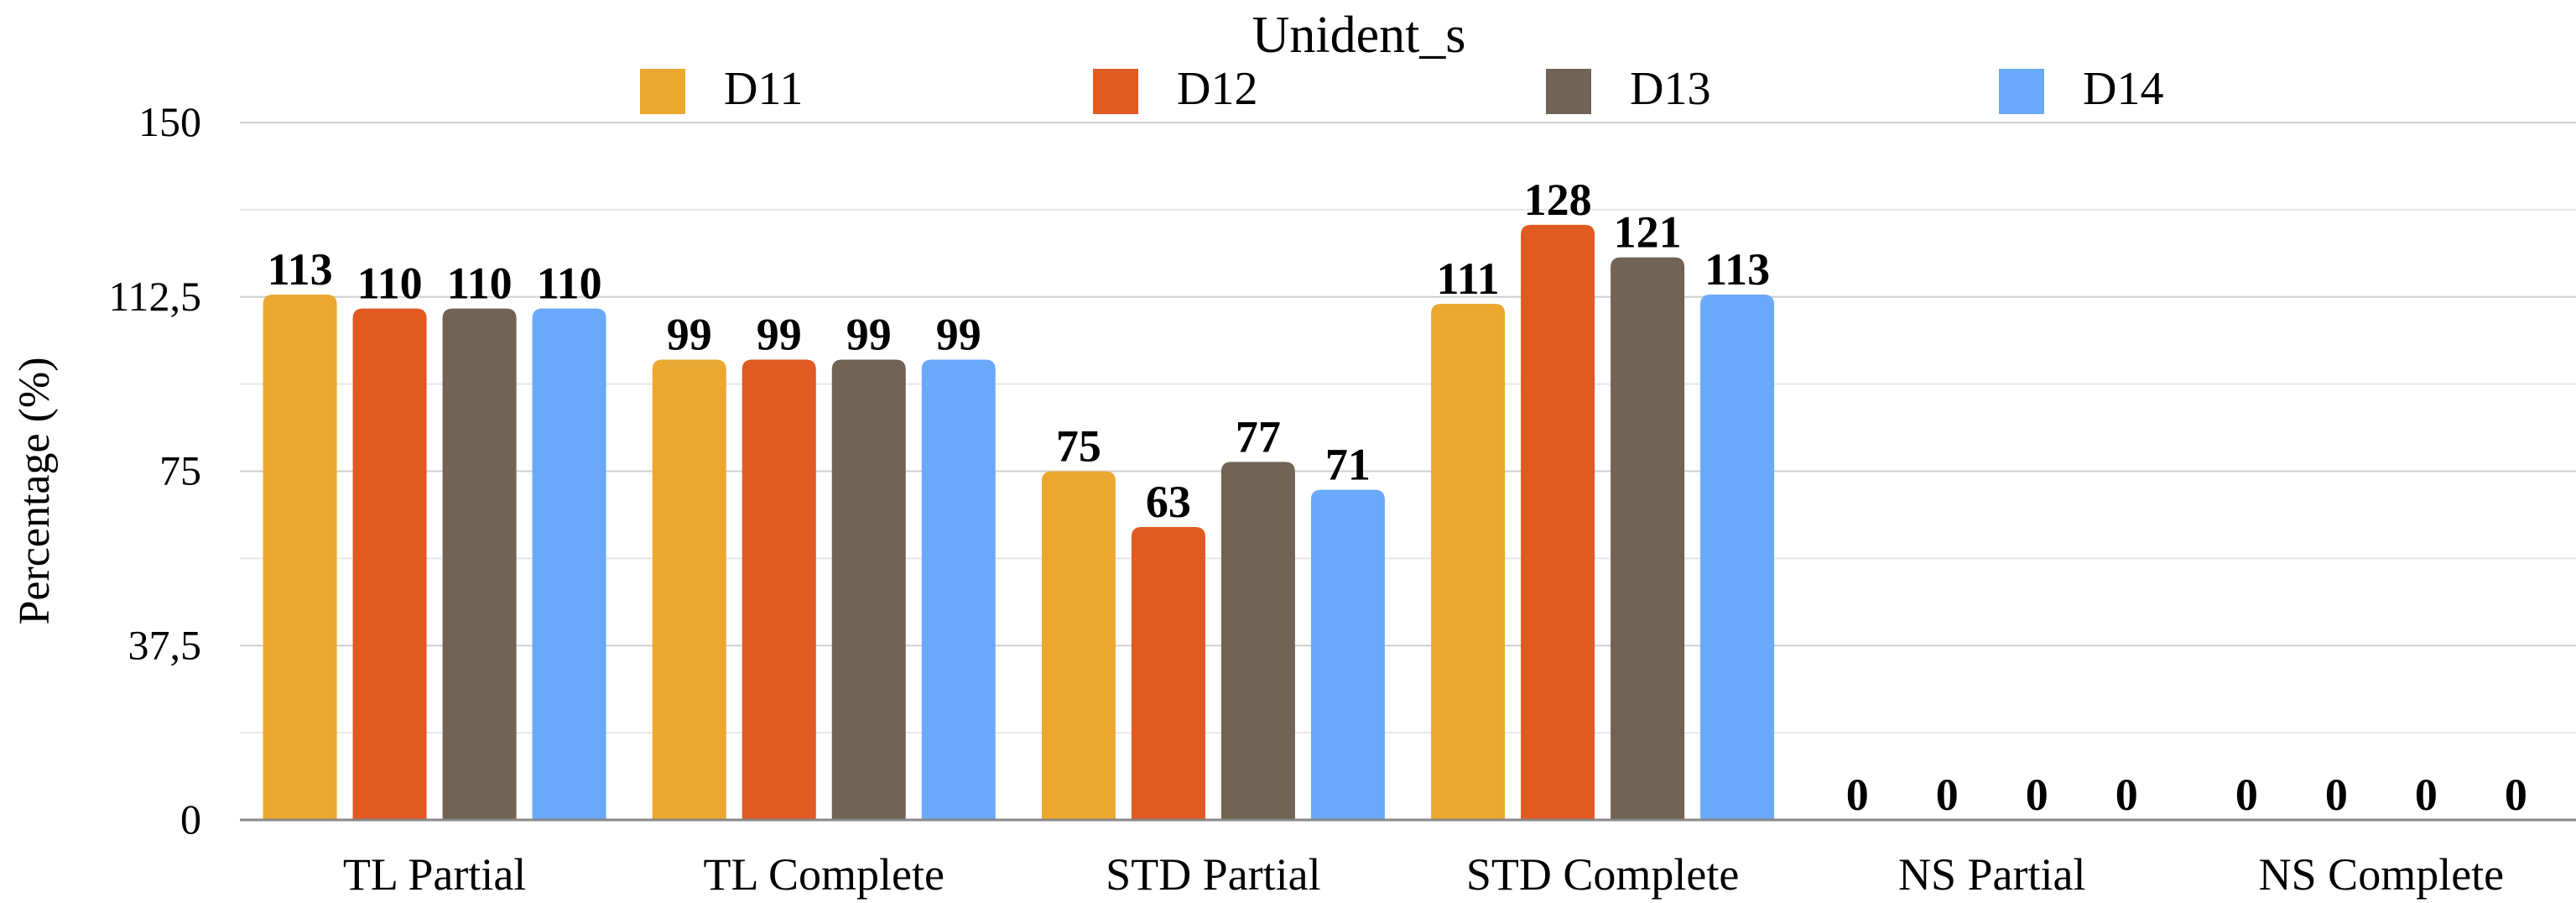 This screenshot has height=903, width=2576. Describe the element at coordinates (1468, 278) in the screenshot. I see `data-label: 111` at that location.